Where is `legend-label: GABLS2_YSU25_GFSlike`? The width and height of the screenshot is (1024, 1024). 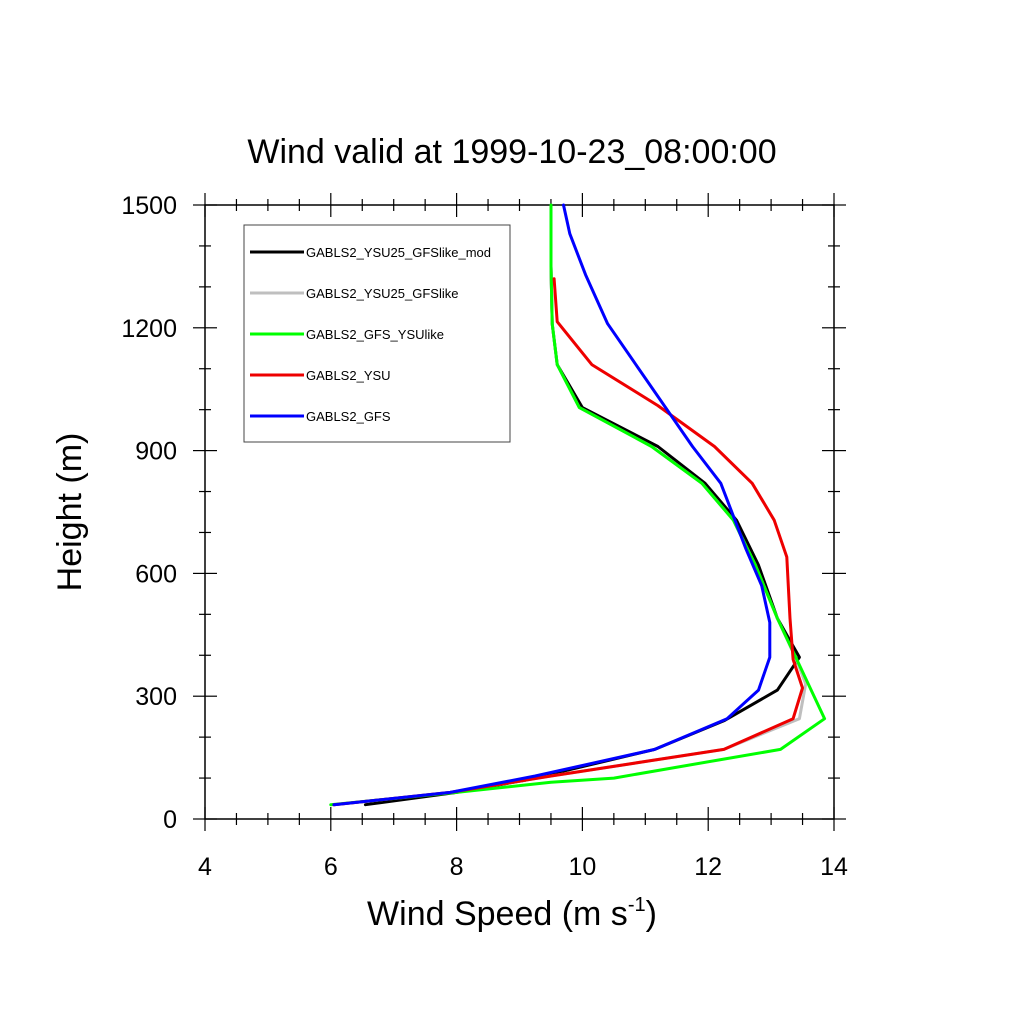
legend-label: GABLS2_YSU25_GFSlike is located at coordinates (382, 293).